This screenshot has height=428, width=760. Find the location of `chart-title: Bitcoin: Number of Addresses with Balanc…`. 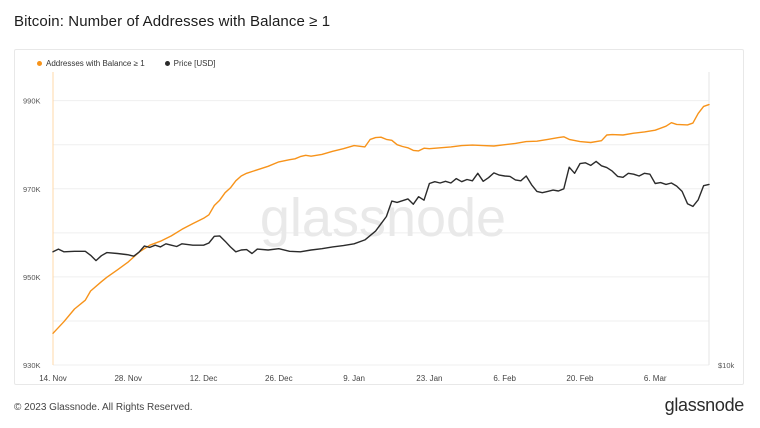

chart-title: Bitcoin: Number of Addresses with Balanc… is located at coordinates (172, 21).